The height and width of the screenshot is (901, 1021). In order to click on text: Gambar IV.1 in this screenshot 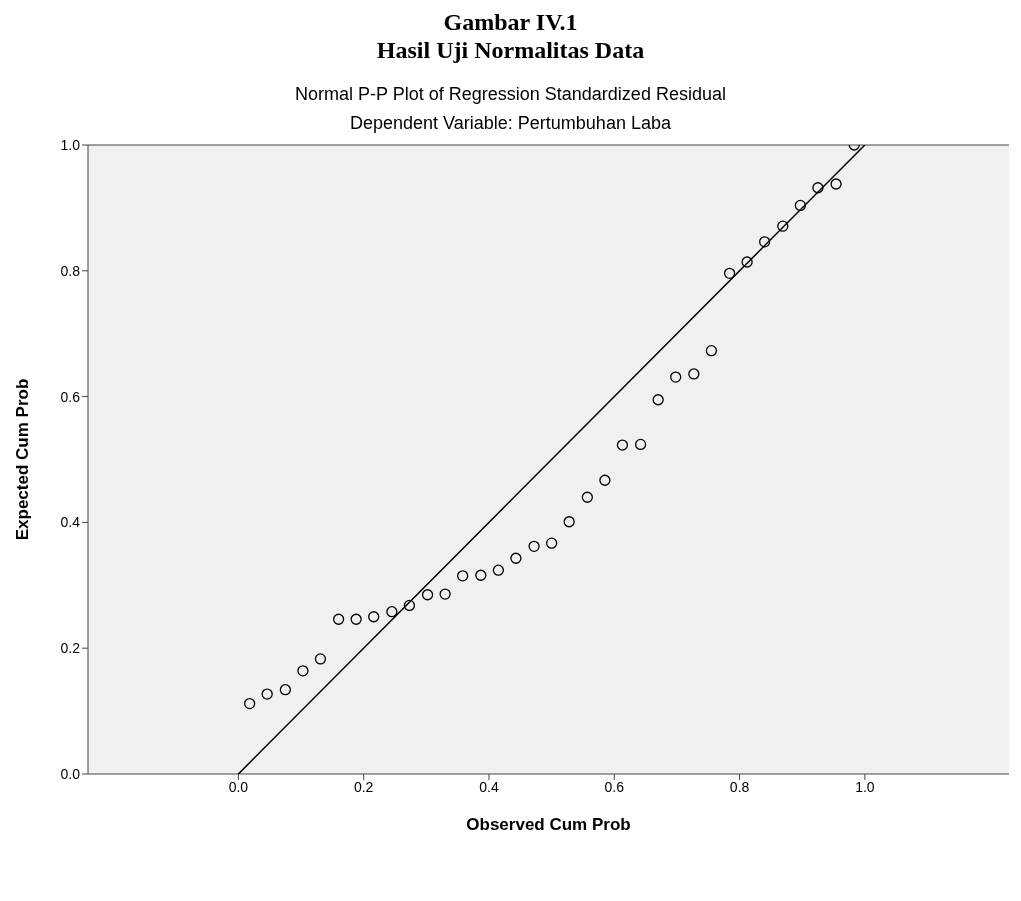, I will do `click(510, 22)`.